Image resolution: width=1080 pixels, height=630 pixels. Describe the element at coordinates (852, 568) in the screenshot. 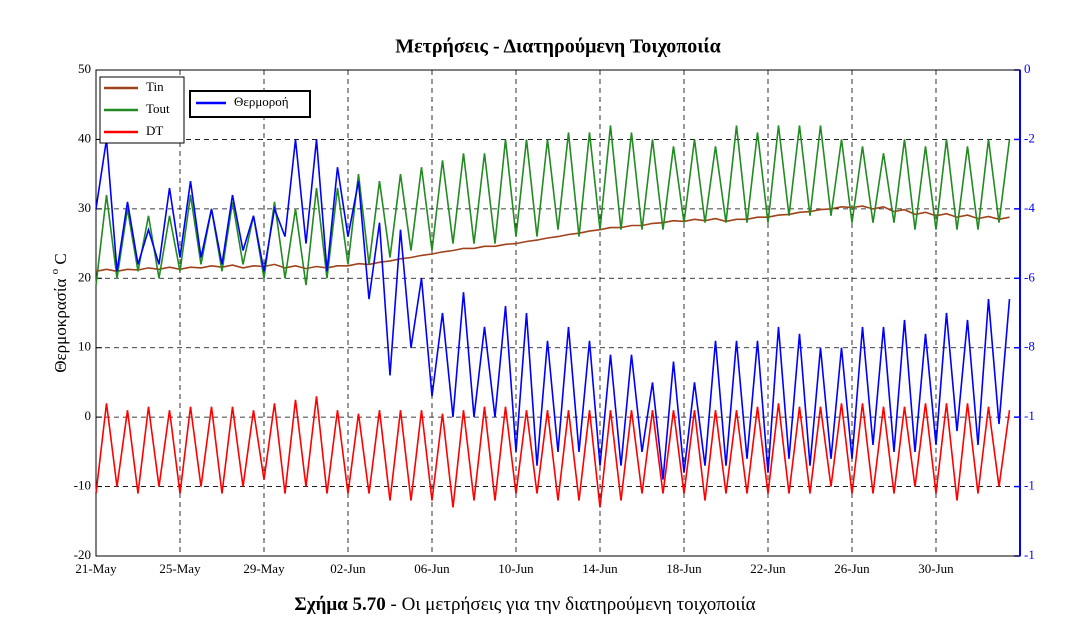

I see `x-tick-label: 26-Jun` at that location.